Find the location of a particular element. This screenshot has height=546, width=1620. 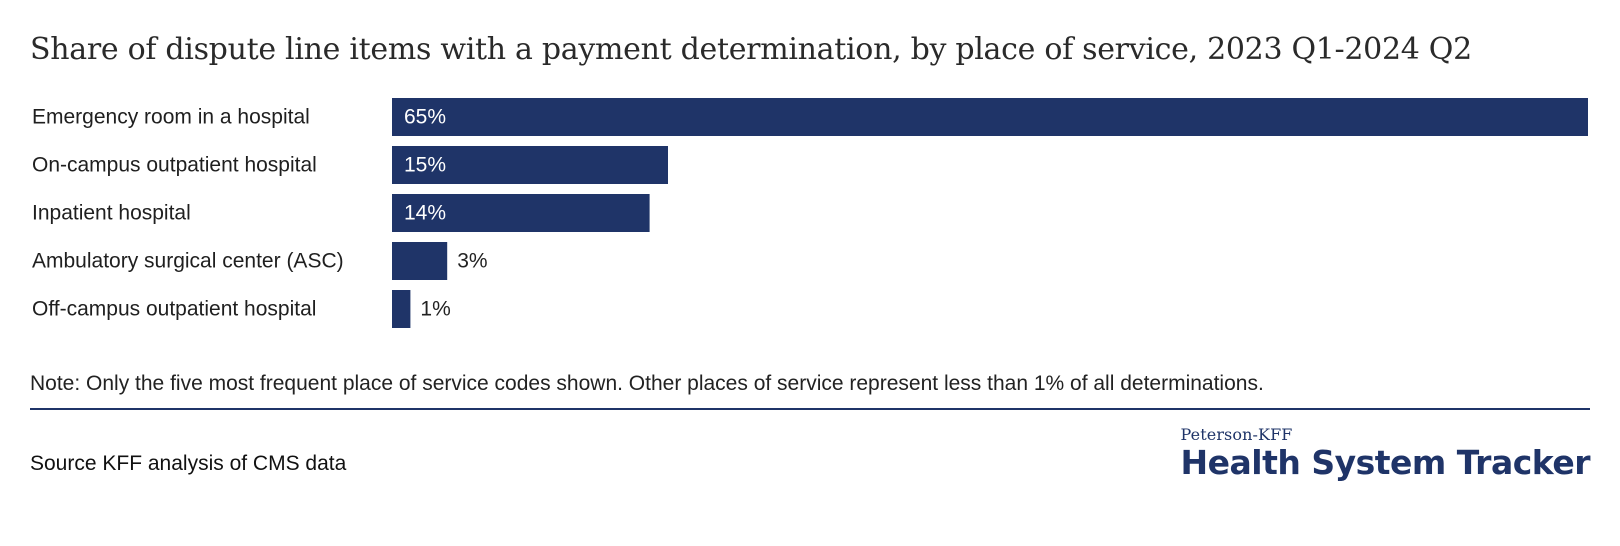

brand-large-text: Health System Tracker is located at coordinates (1385, 462).